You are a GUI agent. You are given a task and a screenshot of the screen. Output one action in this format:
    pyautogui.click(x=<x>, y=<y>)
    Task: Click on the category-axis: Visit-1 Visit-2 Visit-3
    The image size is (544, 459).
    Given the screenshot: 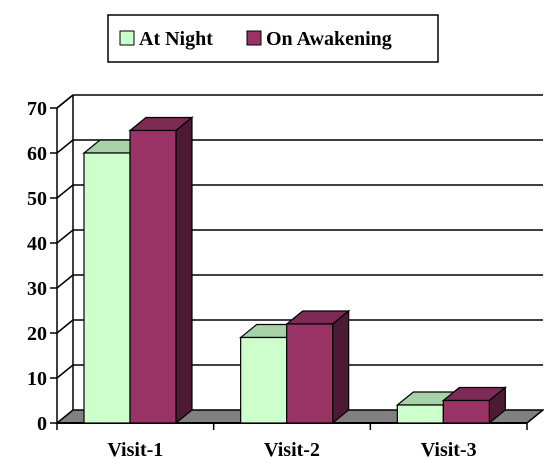 What is the action you would take?
    pyautogui.click(x=292, y=441)
    